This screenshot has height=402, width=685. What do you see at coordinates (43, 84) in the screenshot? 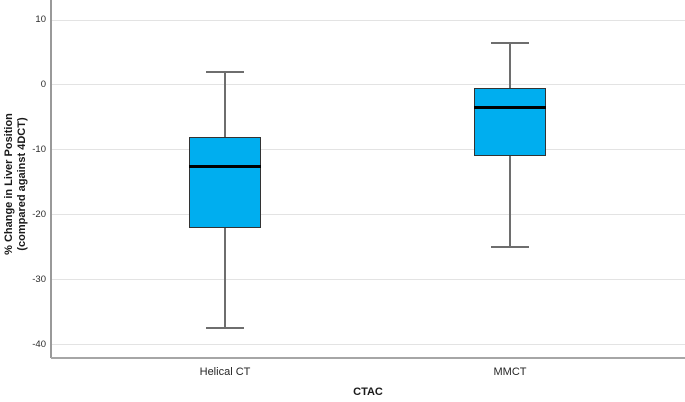
I see `y-tick-label: 0` at bounding box center [43, 84].